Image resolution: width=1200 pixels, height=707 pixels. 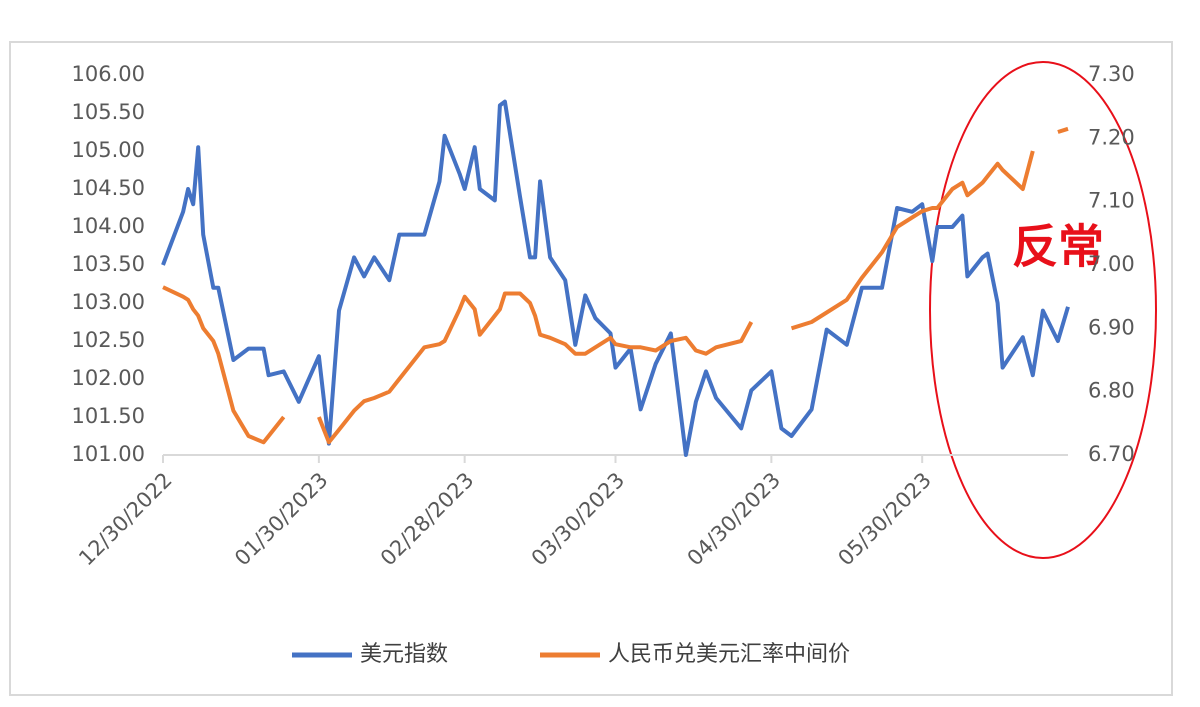 What do you see at coordinates (1111, 264) in the screenshot?
I see `y2-tick-label: 7.00` at bounding box center [1111, 264].